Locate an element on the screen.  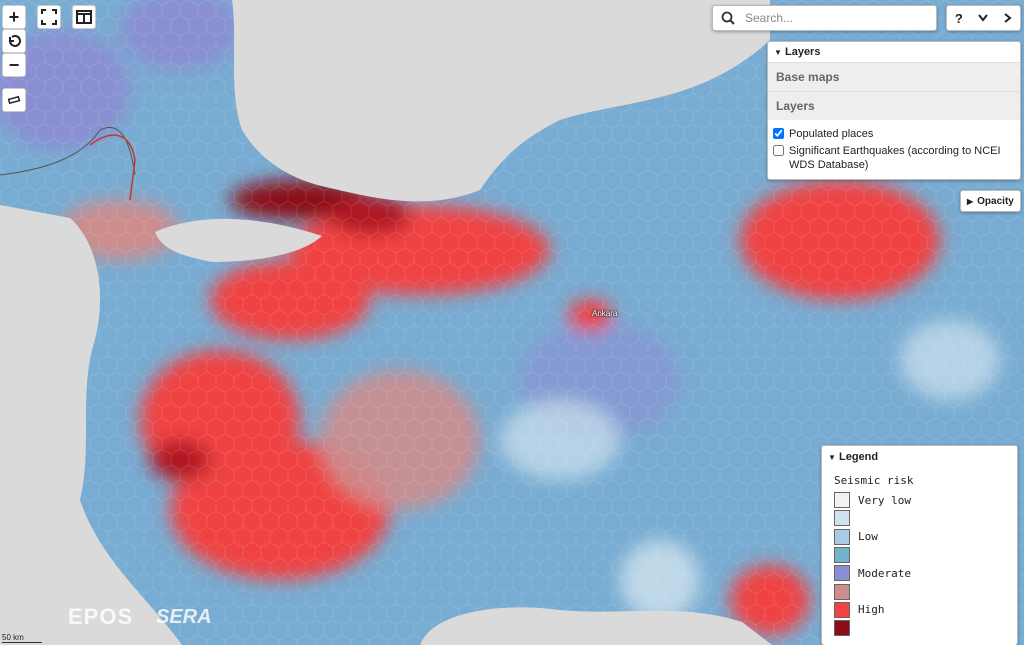
layer-label: Populated places is located at coordinates (831, 134).